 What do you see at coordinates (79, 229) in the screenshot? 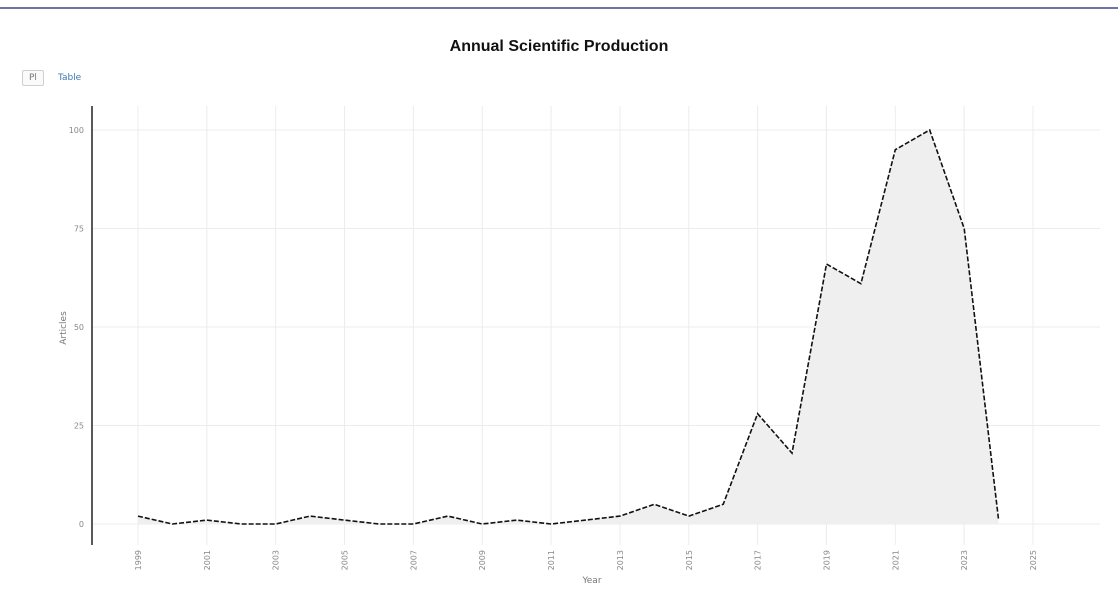
I see `y-tick-label: 75` at bounding box center [79, 229].